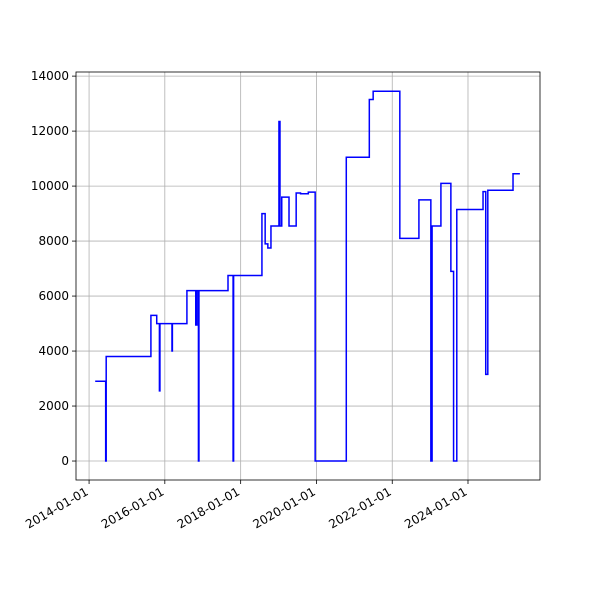  Describe the element at coordinates (208, 507) in the screenshot. I see `x-tick-label: 2018-01-01` at that location.